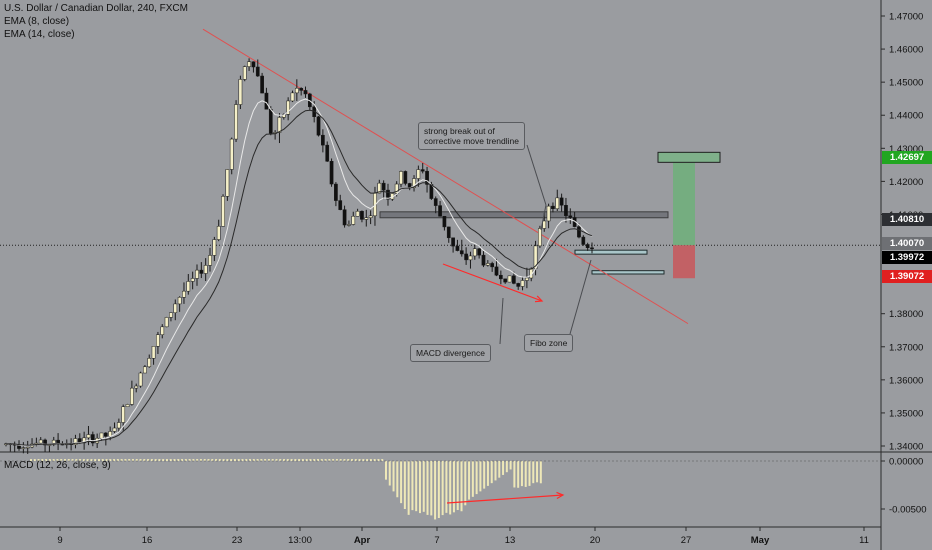 The image size is (932, 550). Describe the element at coordinates (300, 540) in the screenshot. I see `x-tick-label: 13:00` at that location.